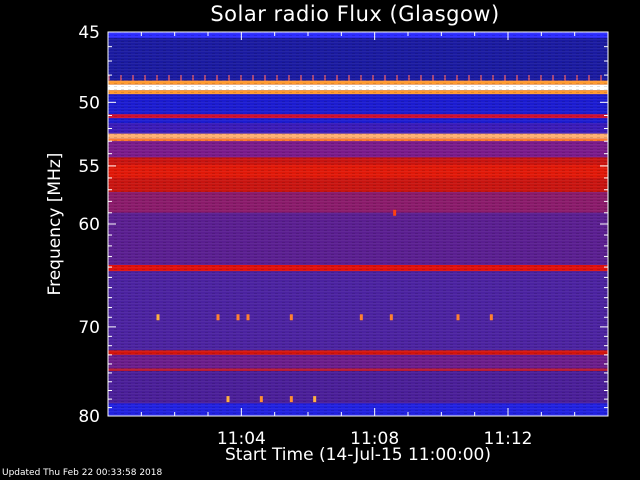 The height and width of the screenshot is (480, 640). Describe the element at coordinates (89, 417) in the screenshot. I see `y-tick-label-5: 80` at that location.